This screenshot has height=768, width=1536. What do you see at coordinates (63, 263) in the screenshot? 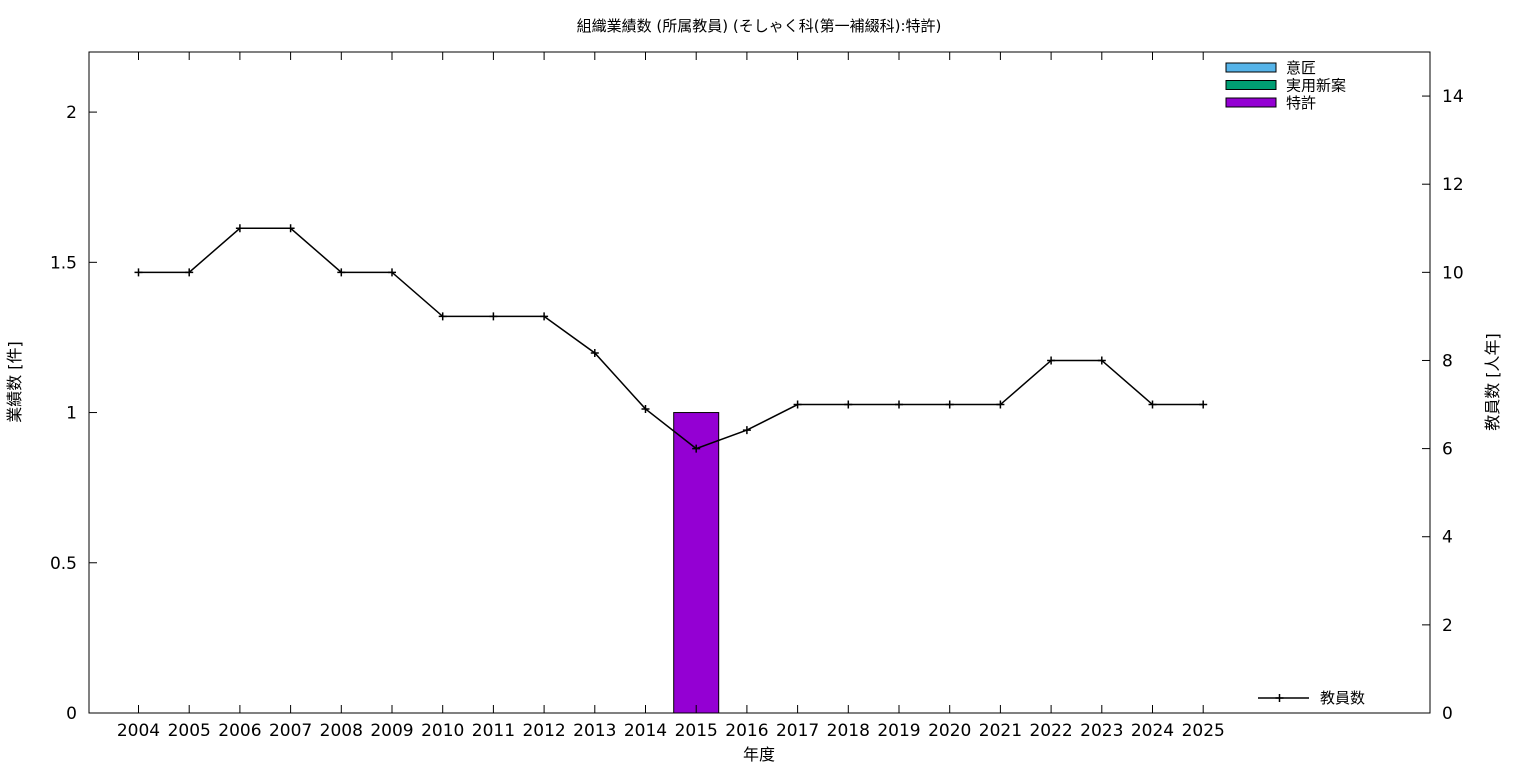
I see `y-tick-label: 1.5` at bounding box center [63, 263].